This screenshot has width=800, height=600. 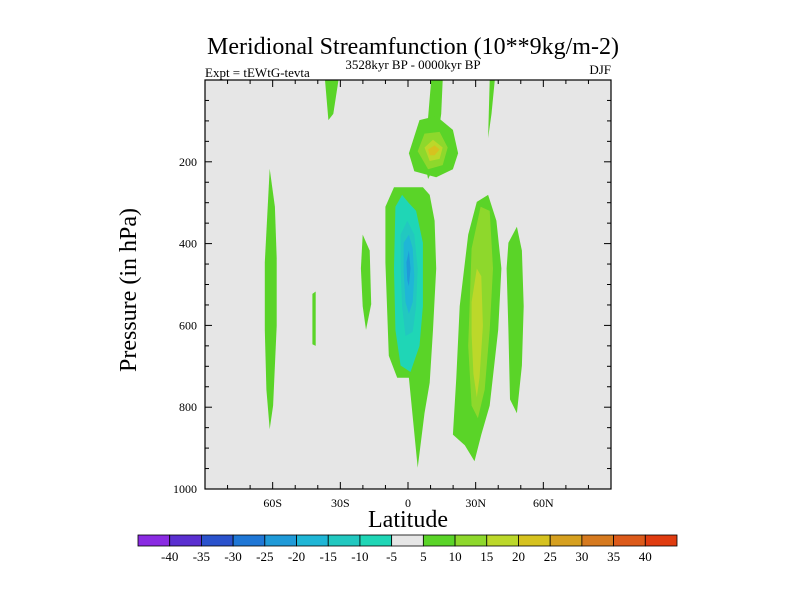 What do you see at coordinates (188, 162) in the screenshot?
I see `y-tick-label: 200` at bounding box center [188, 162].